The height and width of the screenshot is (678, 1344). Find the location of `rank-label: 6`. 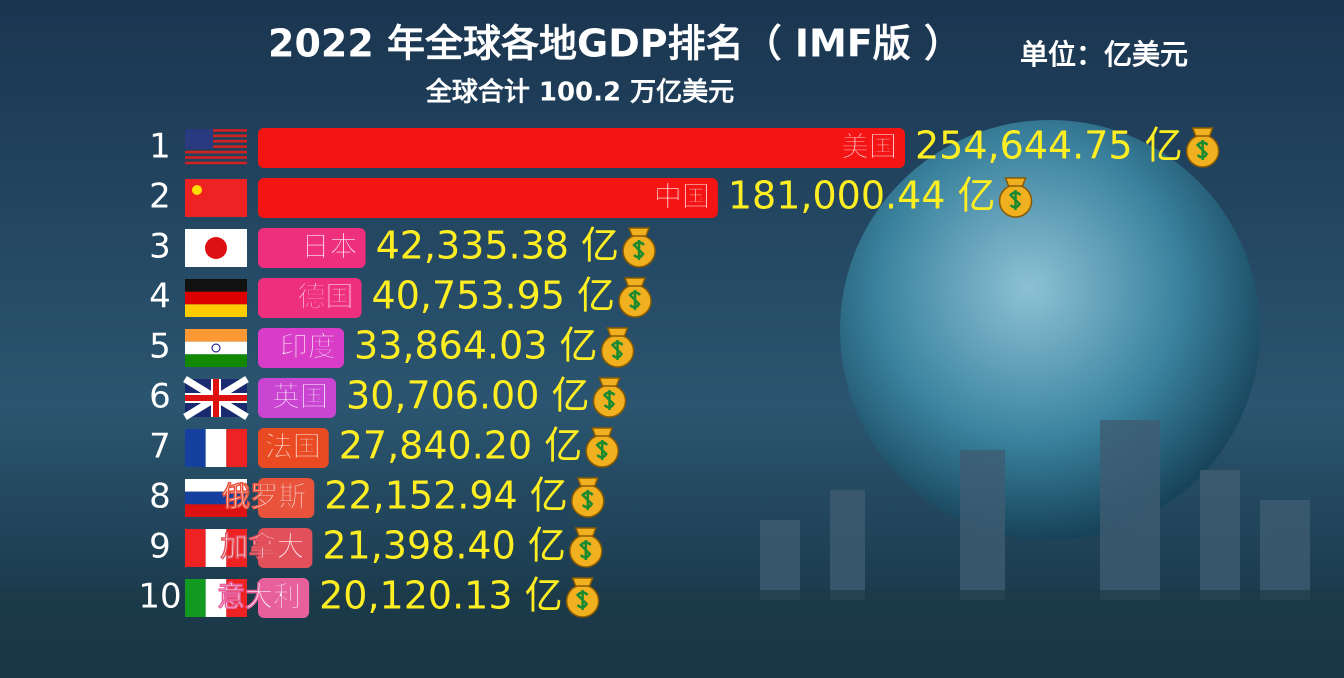

rank-label: 6 is located at coordinates (160, 397).